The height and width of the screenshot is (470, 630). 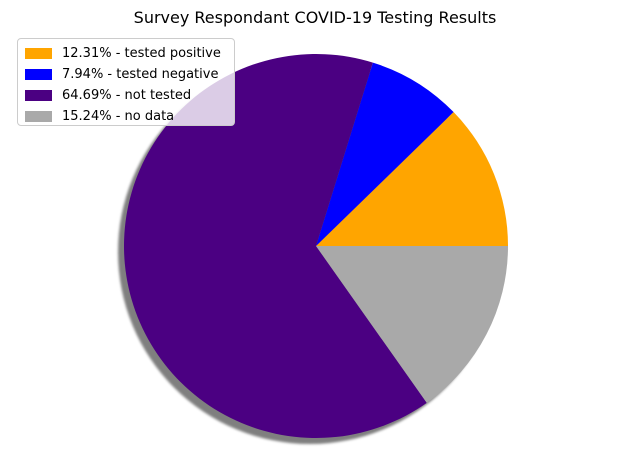 I want to click on legend-entry-1: 7.94% - tested negative, so click(x=129, y=74).